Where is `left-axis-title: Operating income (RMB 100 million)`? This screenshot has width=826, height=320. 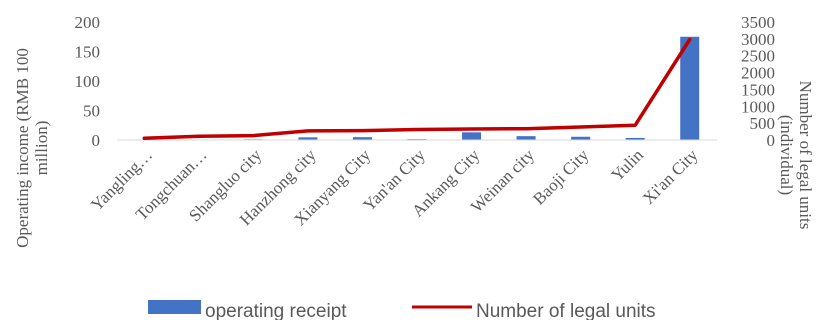 left-axis-title: Operating income (RMB 100 million) is located at coordinates (32, 148).